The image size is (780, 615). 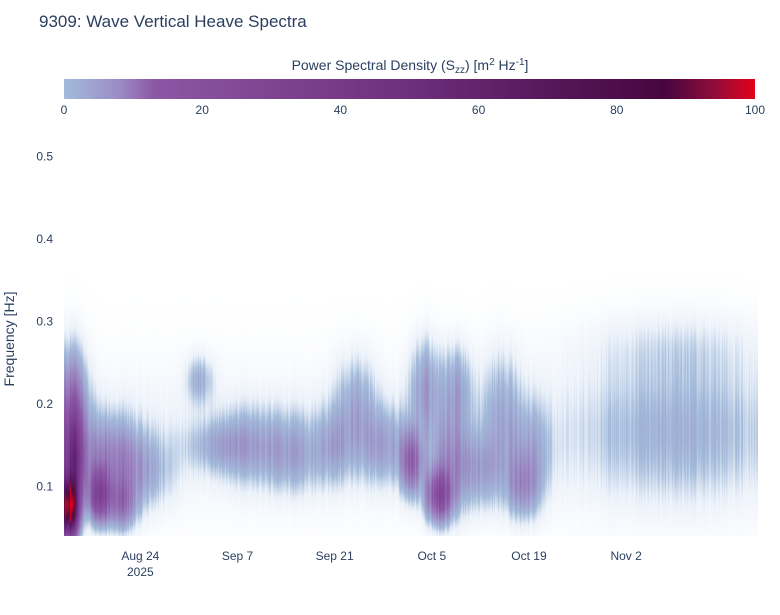 I want to click on colorbar-tick-80: 80, so click(x=617, y=110).